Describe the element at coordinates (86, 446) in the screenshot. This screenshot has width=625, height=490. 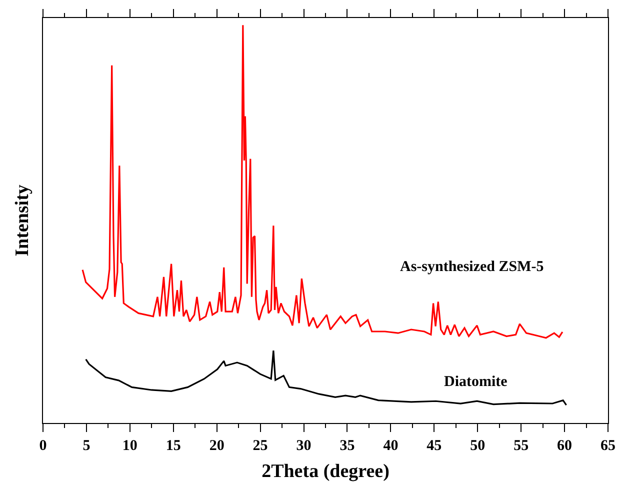
I see `x-tick-label: 5` at that location.